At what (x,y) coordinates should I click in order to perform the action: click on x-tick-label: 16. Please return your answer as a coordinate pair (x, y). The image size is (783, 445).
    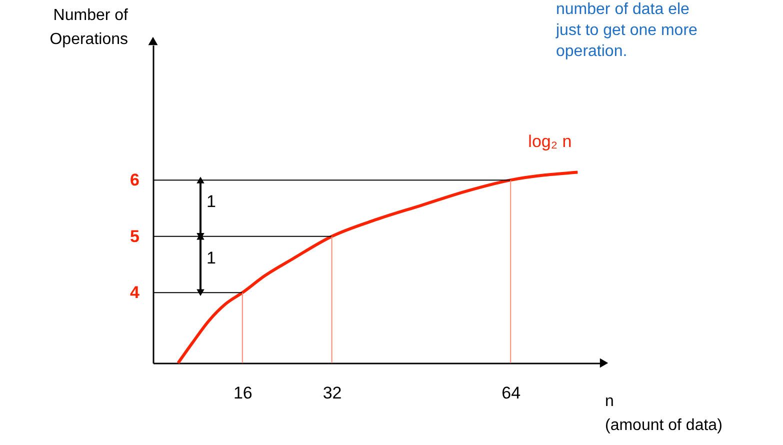
    Looking at the image, I should click on (242, 393).